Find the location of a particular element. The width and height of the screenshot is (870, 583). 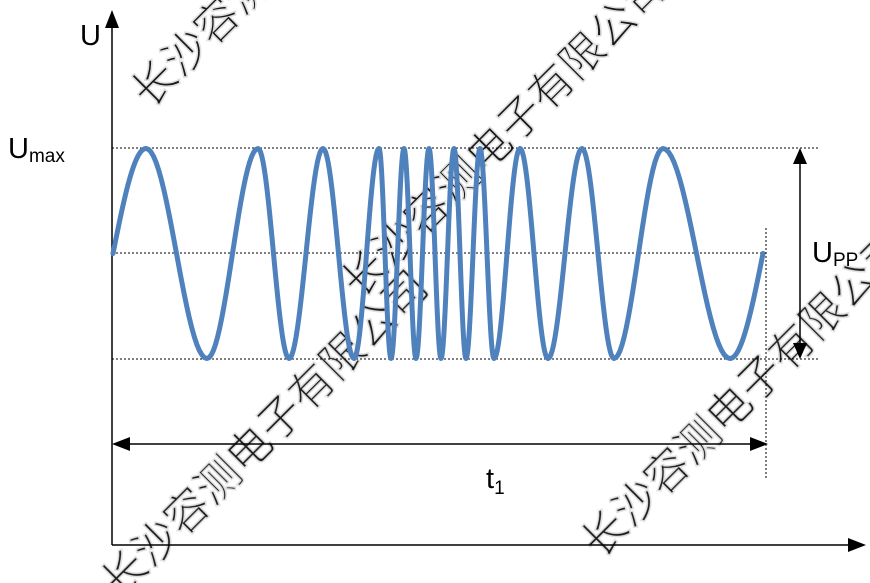

x-axis-arrow-icon is located at coordinates (857, 545).